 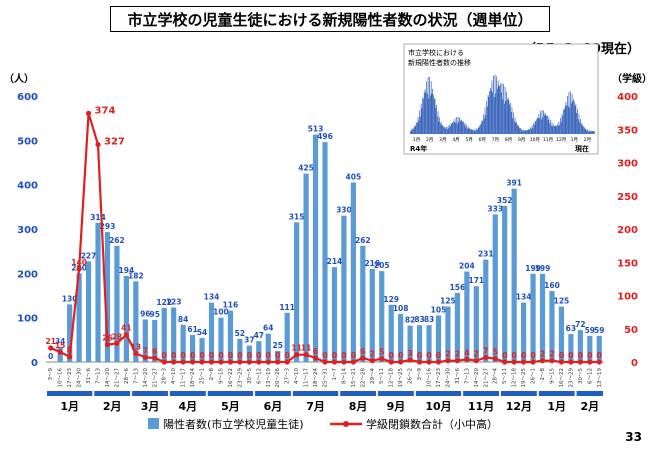 I want to click on bar-value-label: 84, so click(x=183, y=319).